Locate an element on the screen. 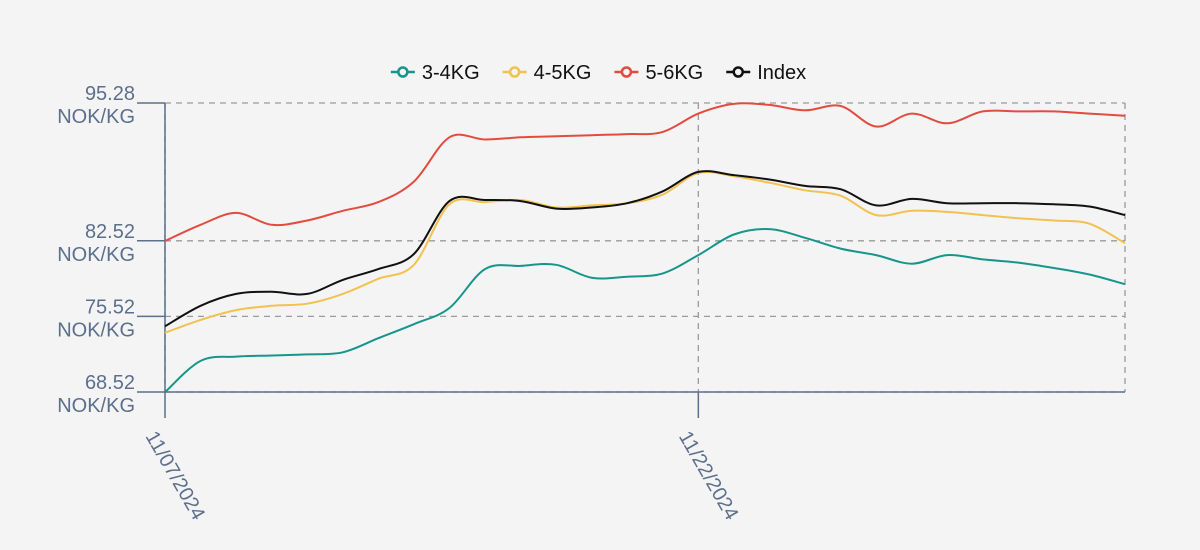 This screenshot has width=1200, height=550. y-tick-label: 82.52 NOK/KG is located at coordinates (96, 243).